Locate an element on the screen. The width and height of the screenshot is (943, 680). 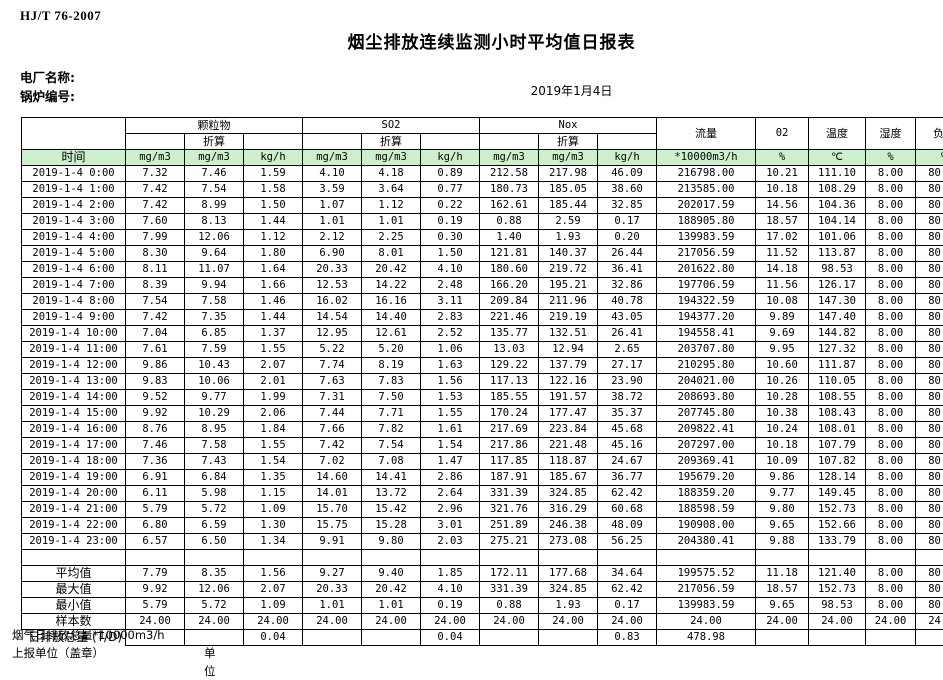
cell-time: 2019-1-4 1:00 is located at coordinates (74, 190).